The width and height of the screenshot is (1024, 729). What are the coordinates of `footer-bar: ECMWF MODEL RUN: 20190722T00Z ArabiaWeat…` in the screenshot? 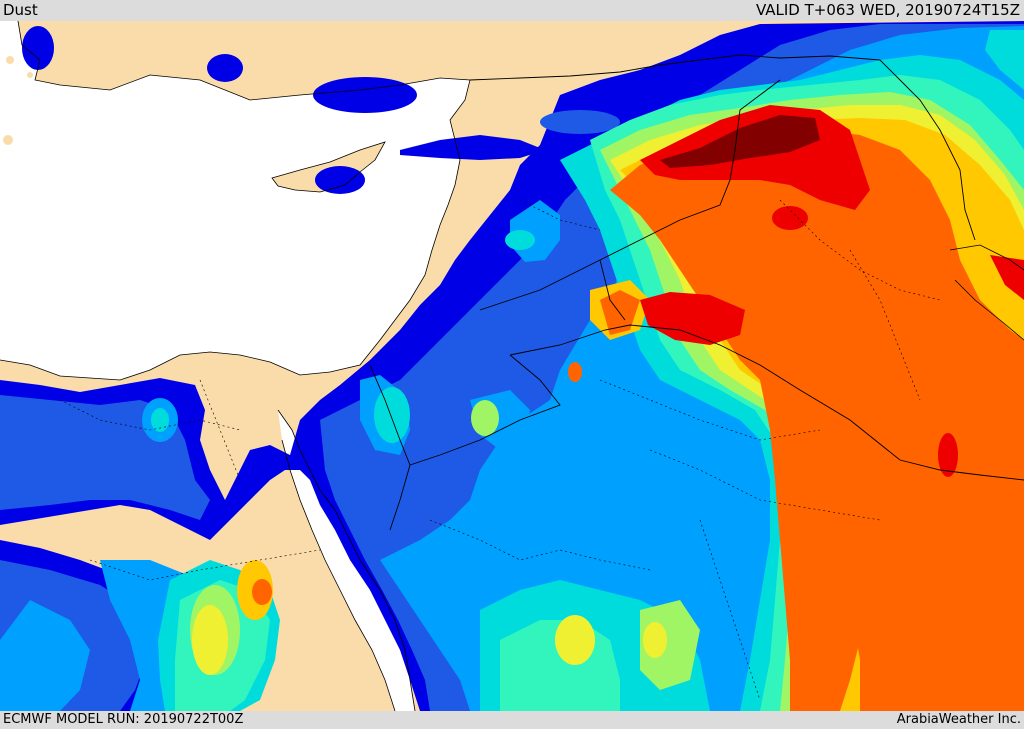 It's located at (512, 720).